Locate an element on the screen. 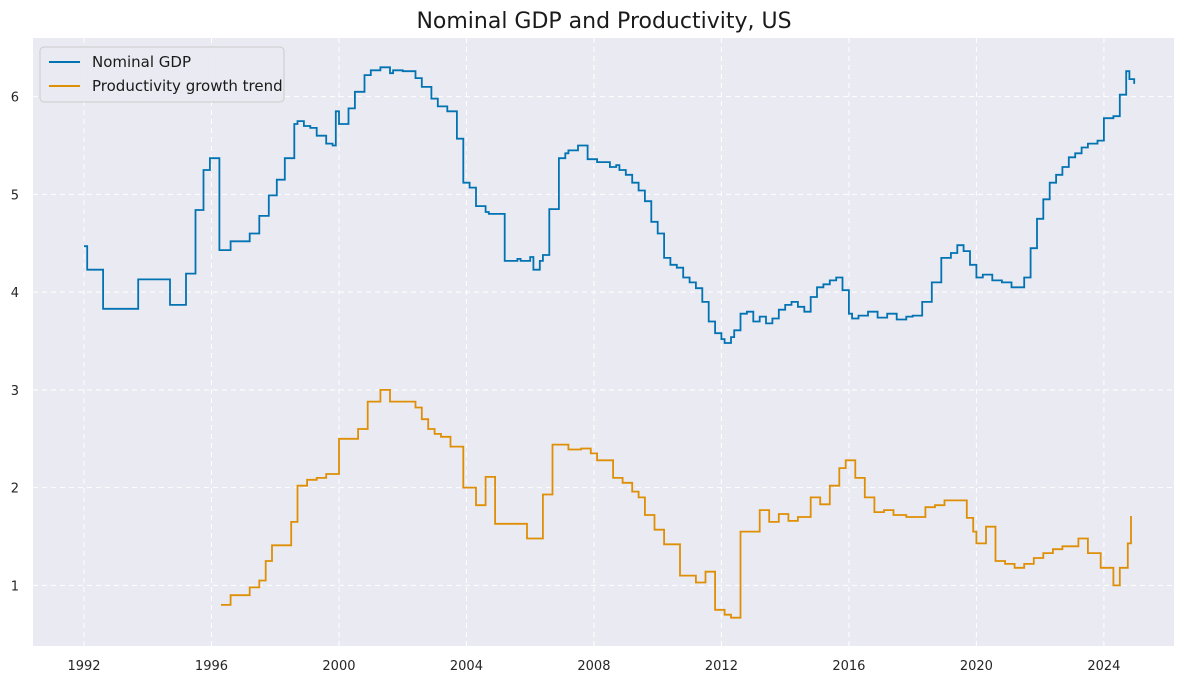 The width and height of the screenshot is (1184, 684). x-tick-label: 2012 is located at coordinates (721, 666).